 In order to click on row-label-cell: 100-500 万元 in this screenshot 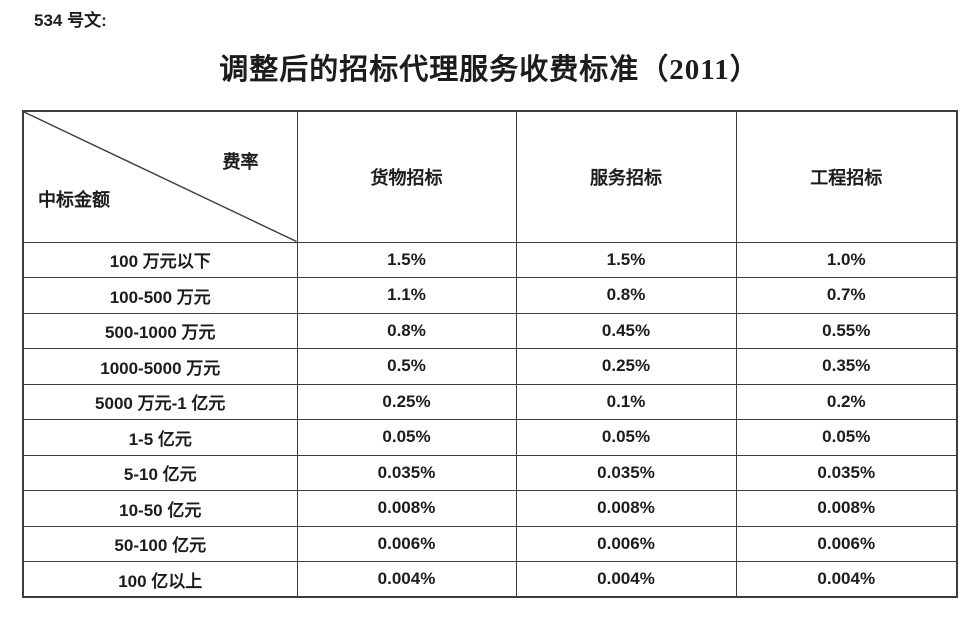, I will do `click(160, 295)`.